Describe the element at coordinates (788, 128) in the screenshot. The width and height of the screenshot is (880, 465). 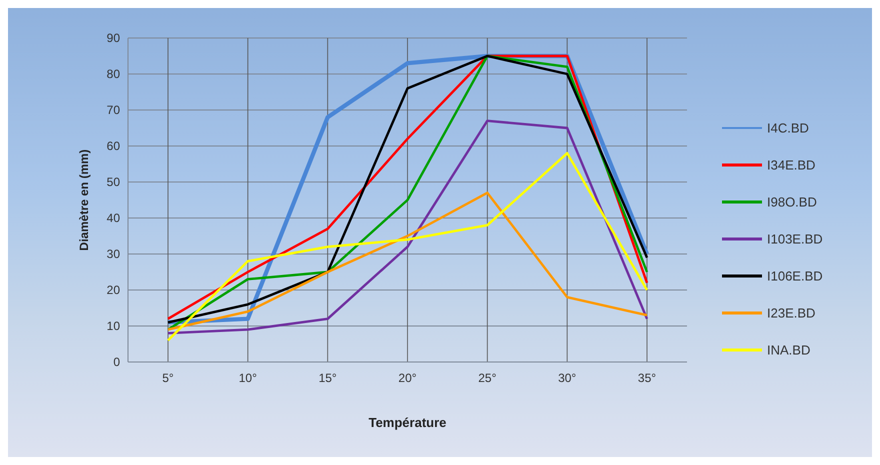
I see `legend-label: I4C.BD` at that location.